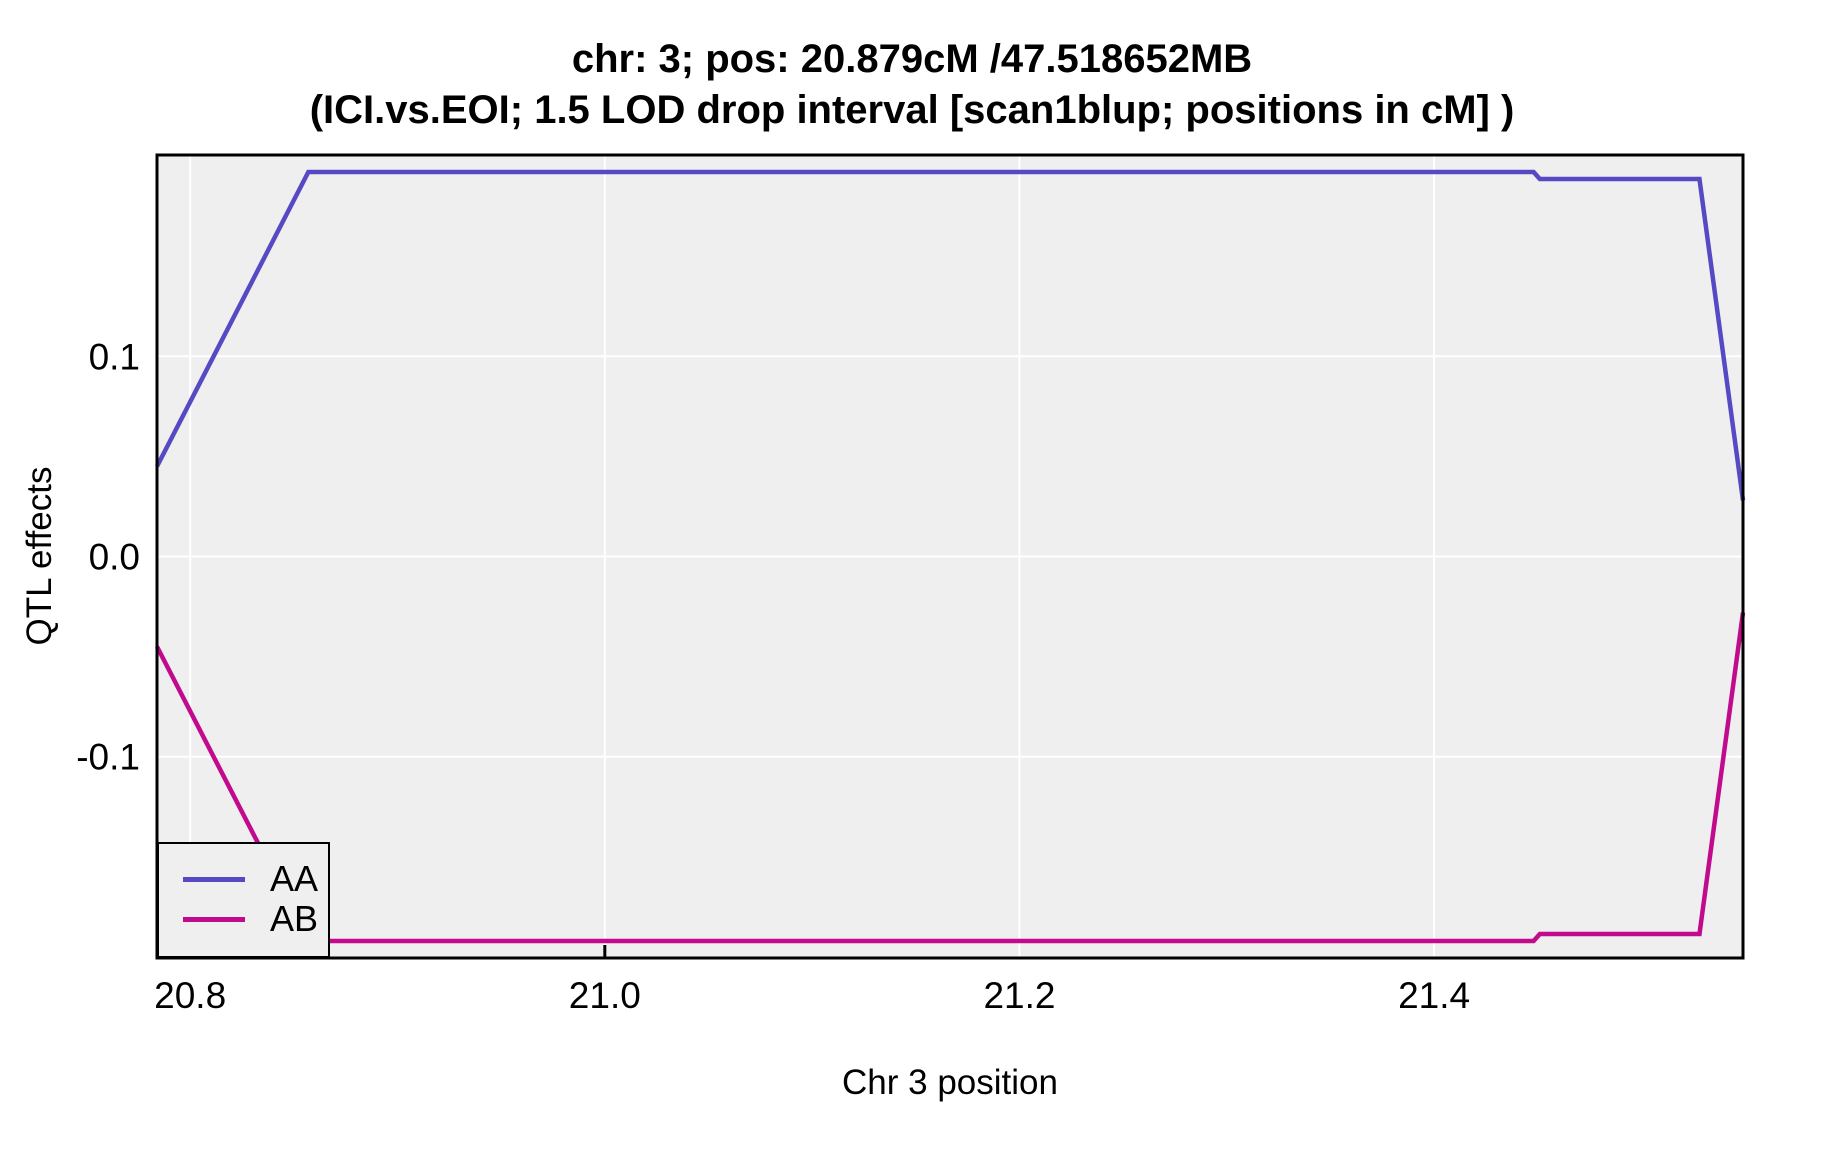 This screenshot has height=1152, width=1824. What do you see at coordinates (912, 59) in the screenshot?
I see `chart-title-line1: chr: 3; pos: 20.879cM /47.518652MB` at bounding box center [912, 59].